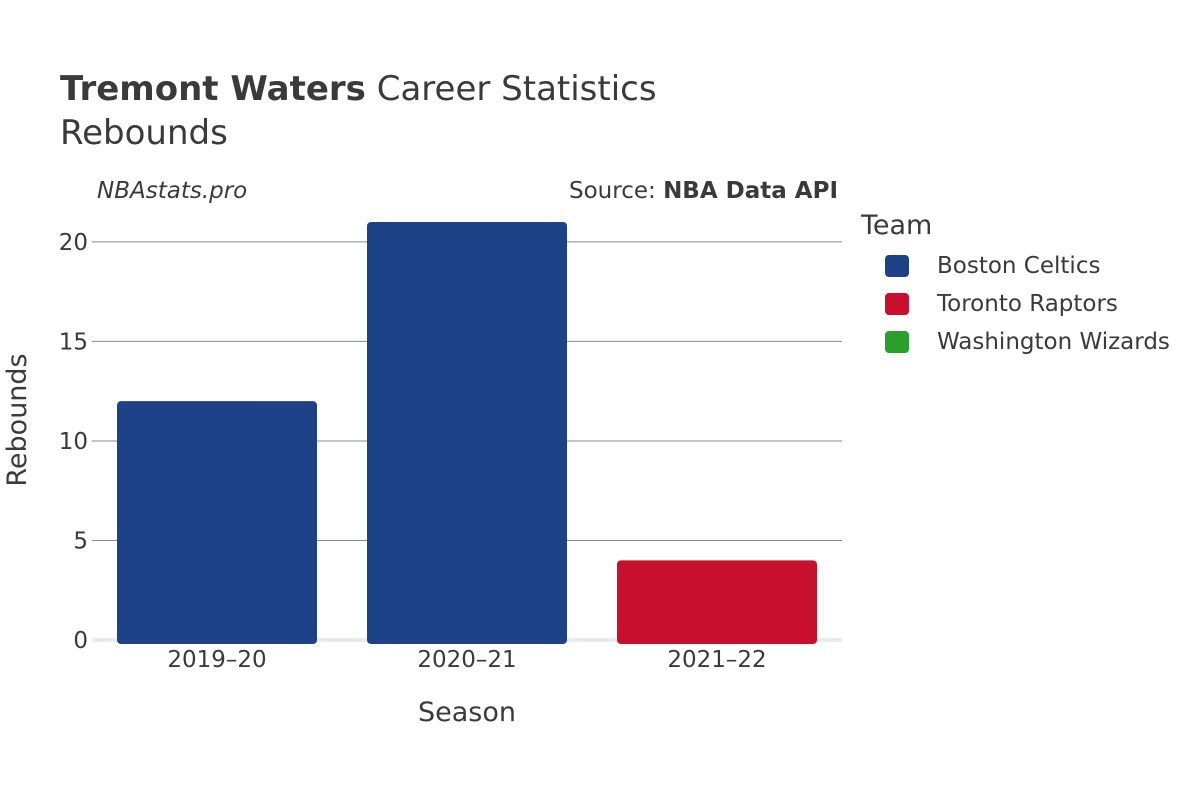  Describe the element at coordinates (467, 712) in the screenshot. I see `x-axis-label: Season` at that location.